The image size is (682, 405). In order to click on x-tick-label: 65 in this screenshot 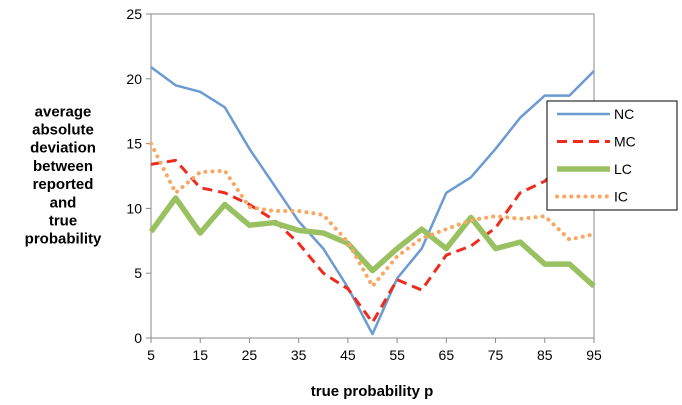, I will do `click(447, 355)`.